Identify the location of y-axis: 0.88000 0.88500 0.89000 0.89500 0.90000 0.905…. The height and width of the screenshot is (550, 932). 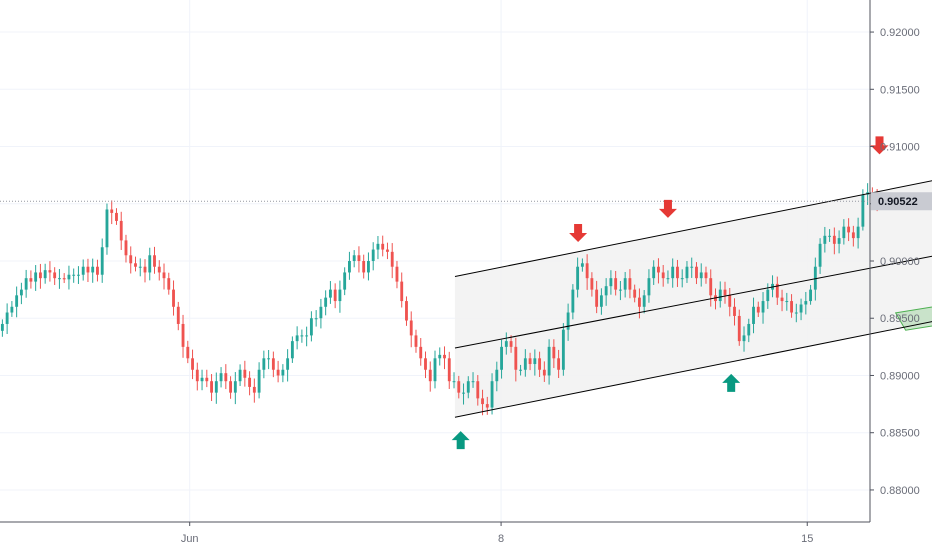
(895, 262).